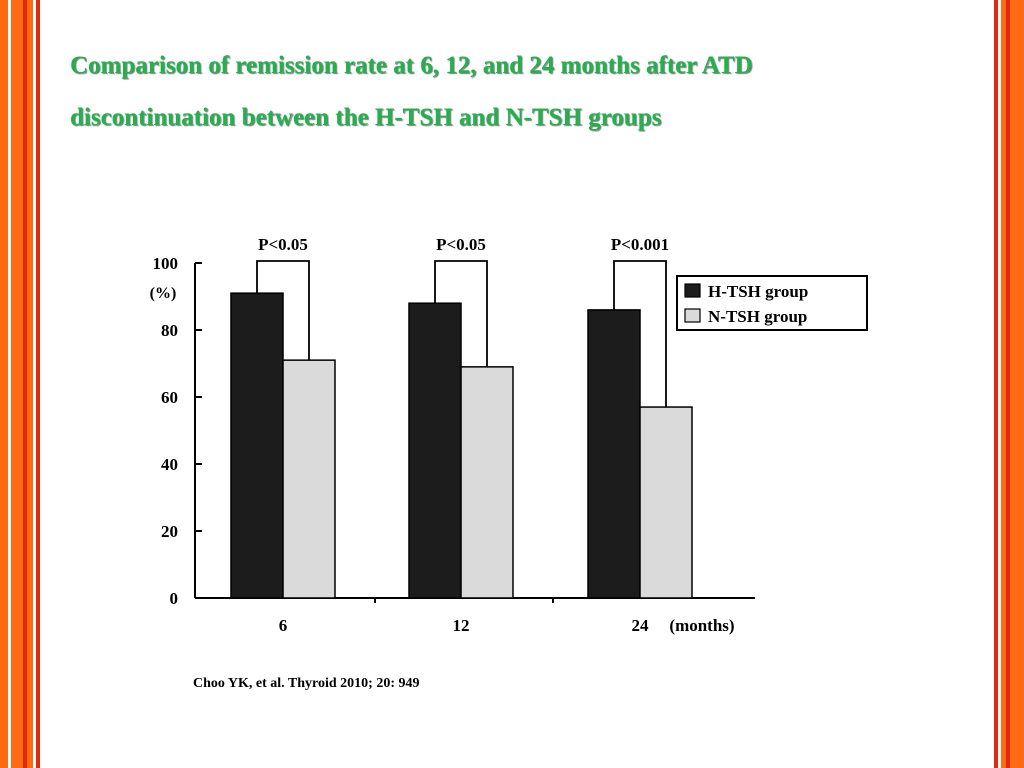 This screenshot has height=768, width=1024. Describe the element at coordinates (641, 625) in the screenshot. I see `x-tick-label: 24` at that location.